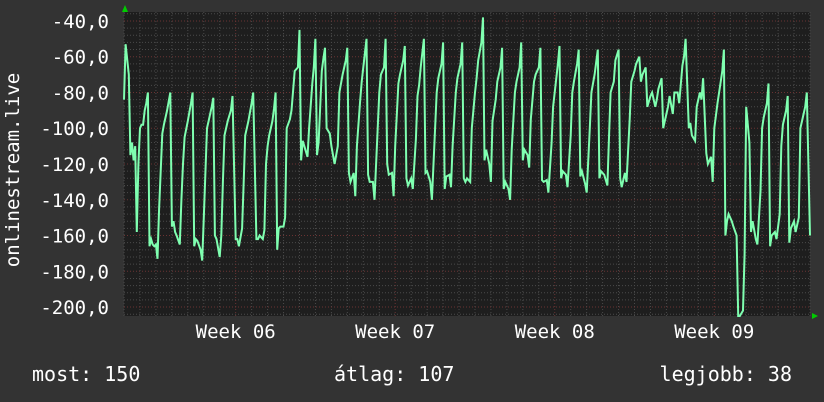 The height and width of the screenshot is (402, 824). I want to click on x-tick-label: Week 09, so click(714, 332).